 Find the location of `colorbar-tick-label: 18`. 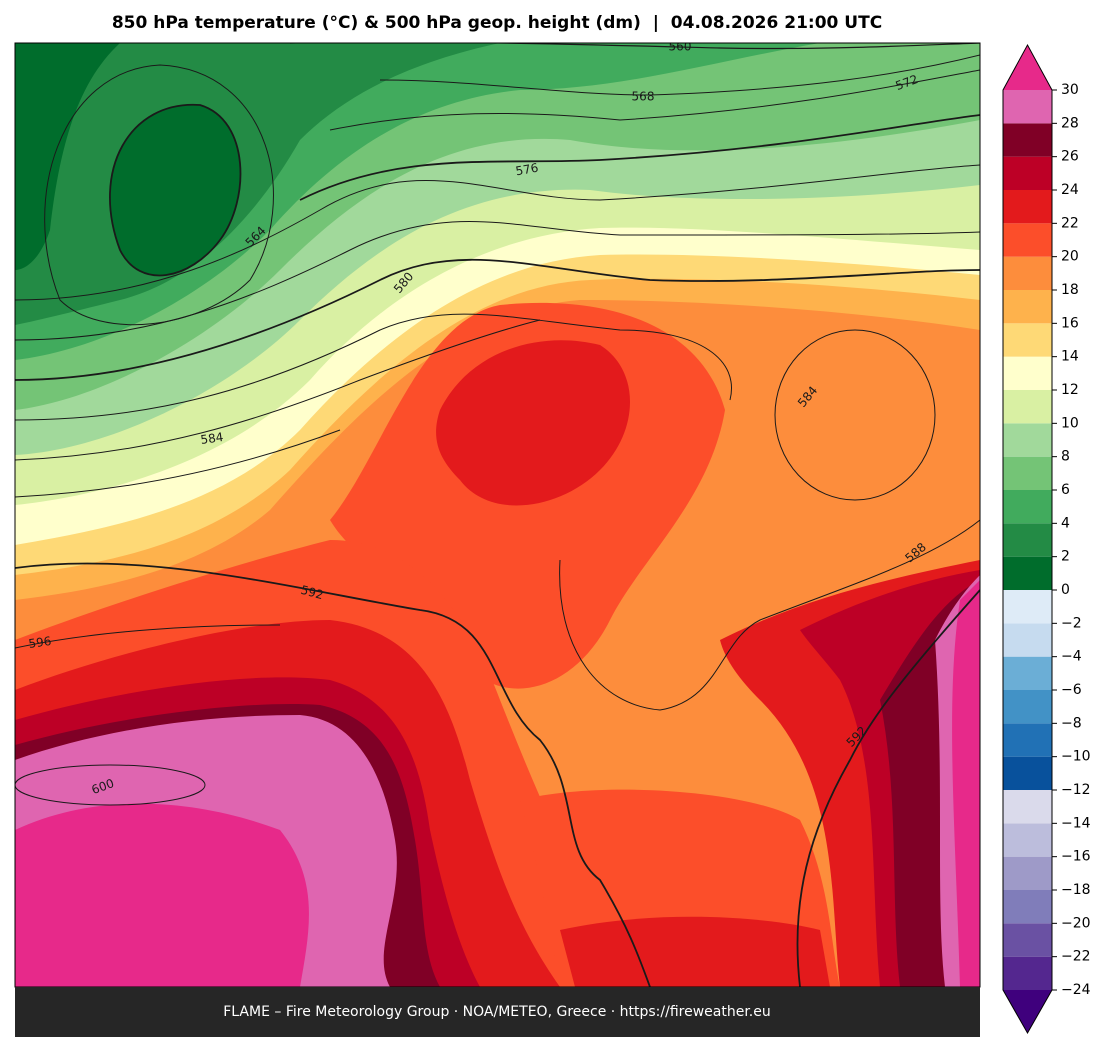

colorbar-tick-label: 18 is located at coordinates (1070, 290).